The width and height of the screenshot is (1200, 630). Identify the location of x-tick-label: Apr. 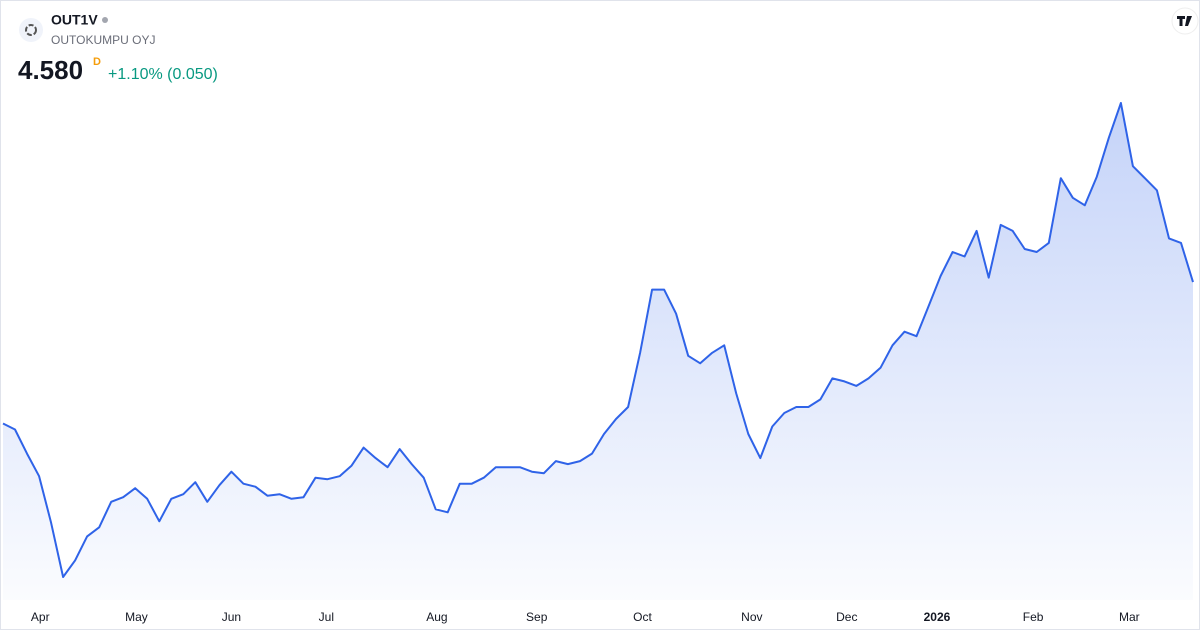
(40, 617).